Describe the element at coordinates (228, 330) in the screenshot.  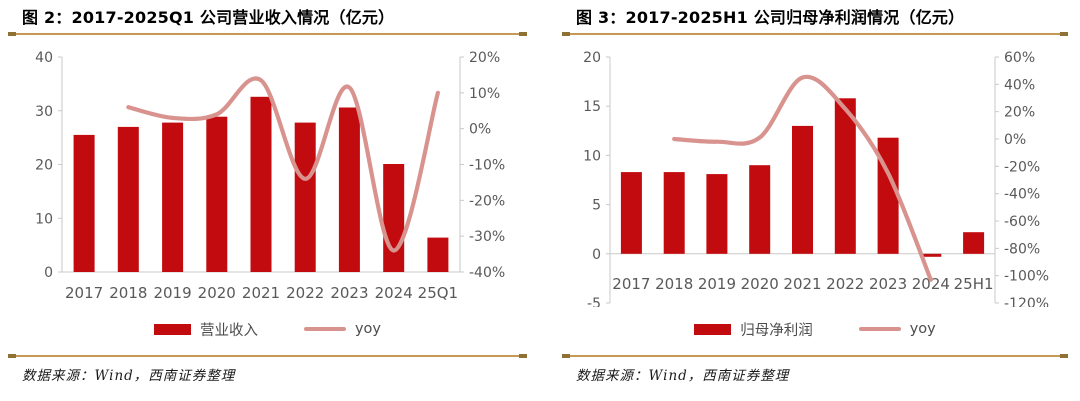
I see `bar-series-label: 营业收入` at that location.